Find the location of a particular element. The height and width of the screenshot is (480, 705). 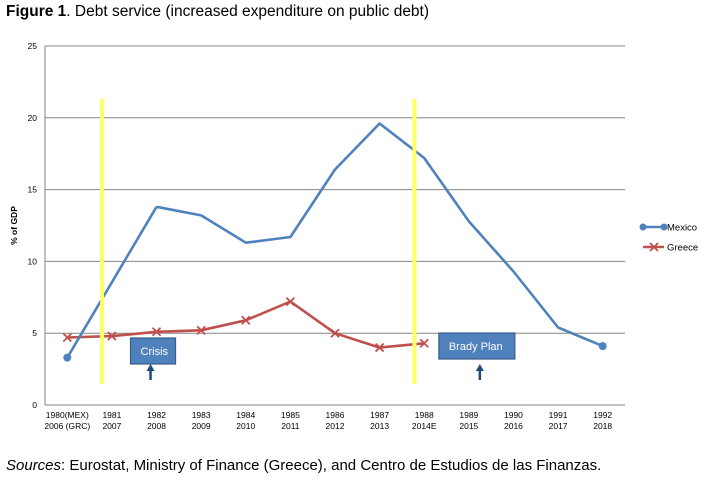

x-tick-label: 2018 is located at coordinates (602, 426).